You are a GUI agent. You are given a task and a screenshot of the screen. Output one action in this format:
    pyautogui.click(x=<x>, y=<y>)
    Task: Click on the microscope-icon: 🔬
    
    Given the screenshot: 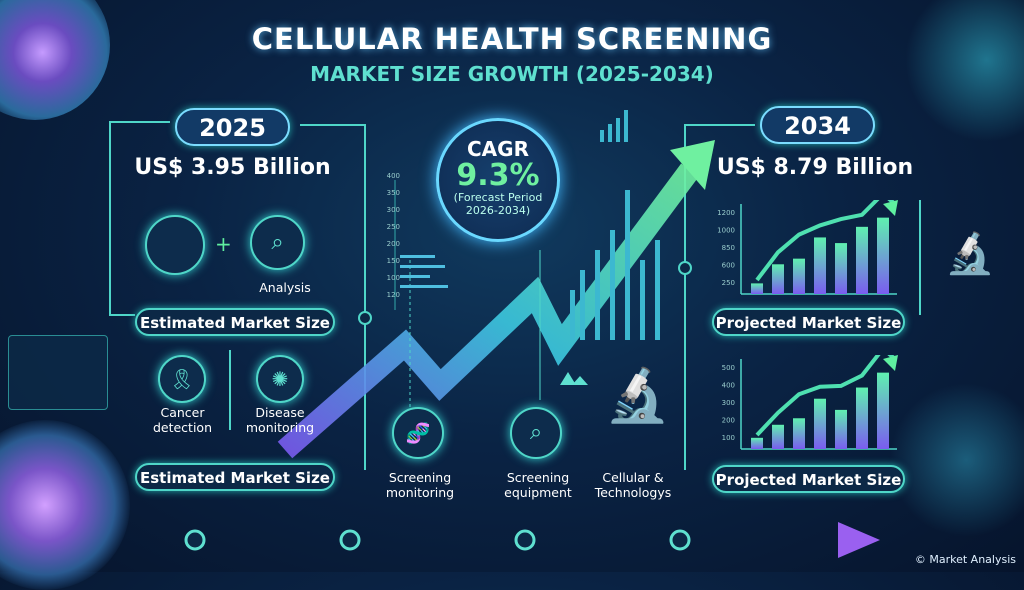 What is the action you would take?
    pyautogui.click(x=637, y=396)
    